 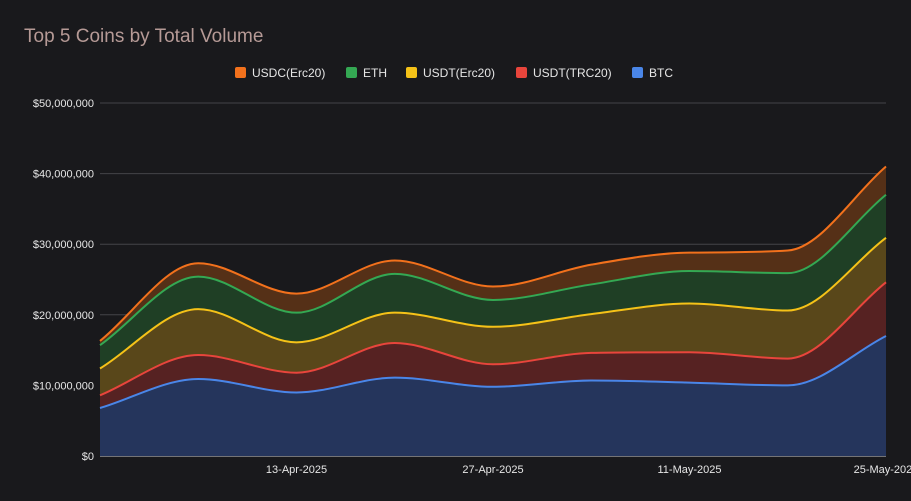 I want to click on legend-label-btc: BTC, so click(x=661, y=73).